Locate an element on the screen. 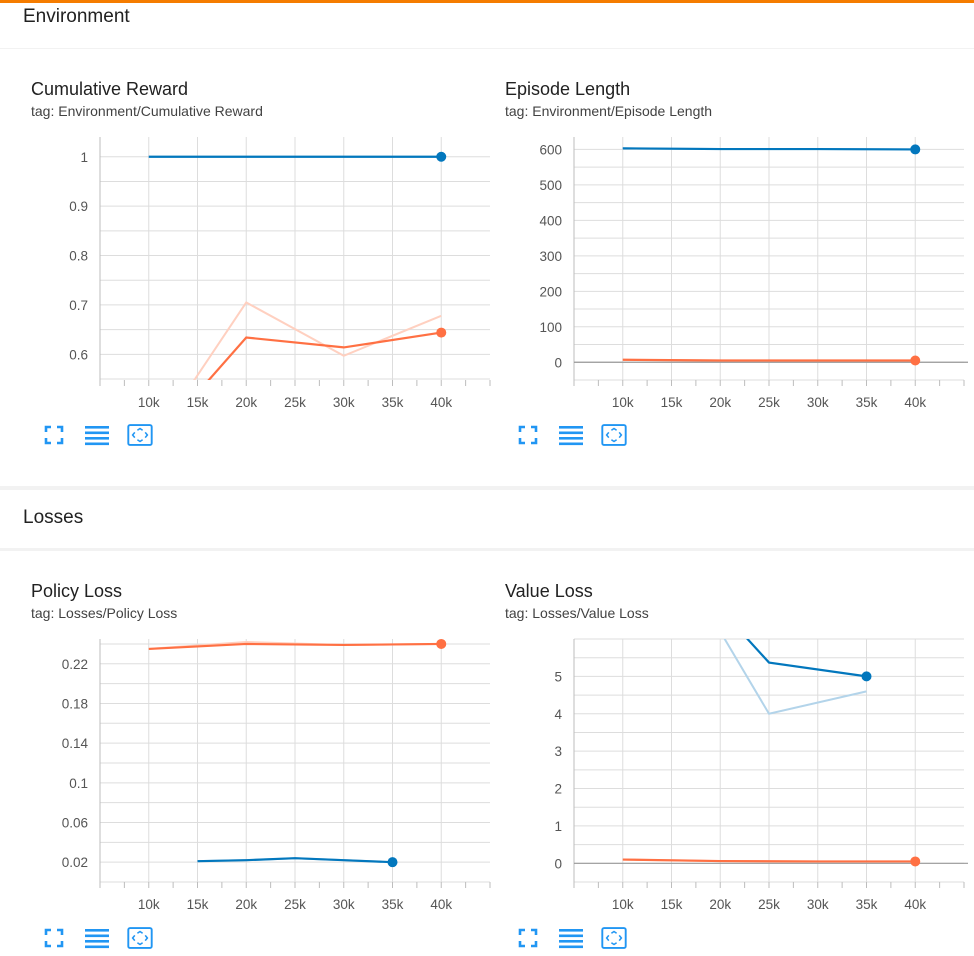 The width and height of the screenshot is (974, 956). y-tick-label: 0.14 is located at coordinates (75, 743).